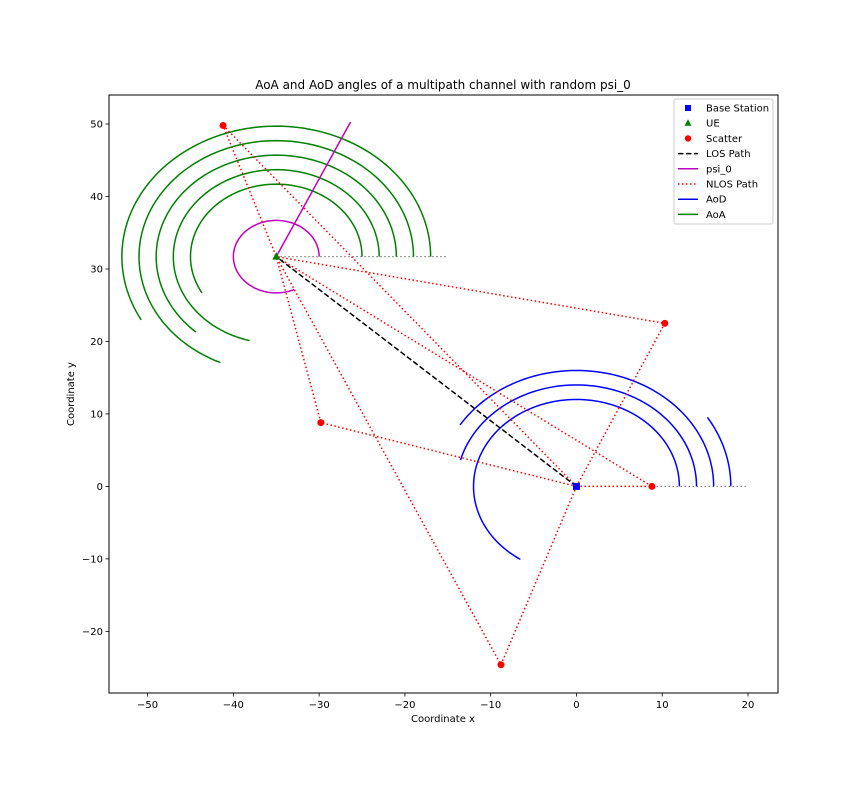 The width and height of the screenshot is (864, 792). I want to click on y-tick-label: −20, so click(92, 632).